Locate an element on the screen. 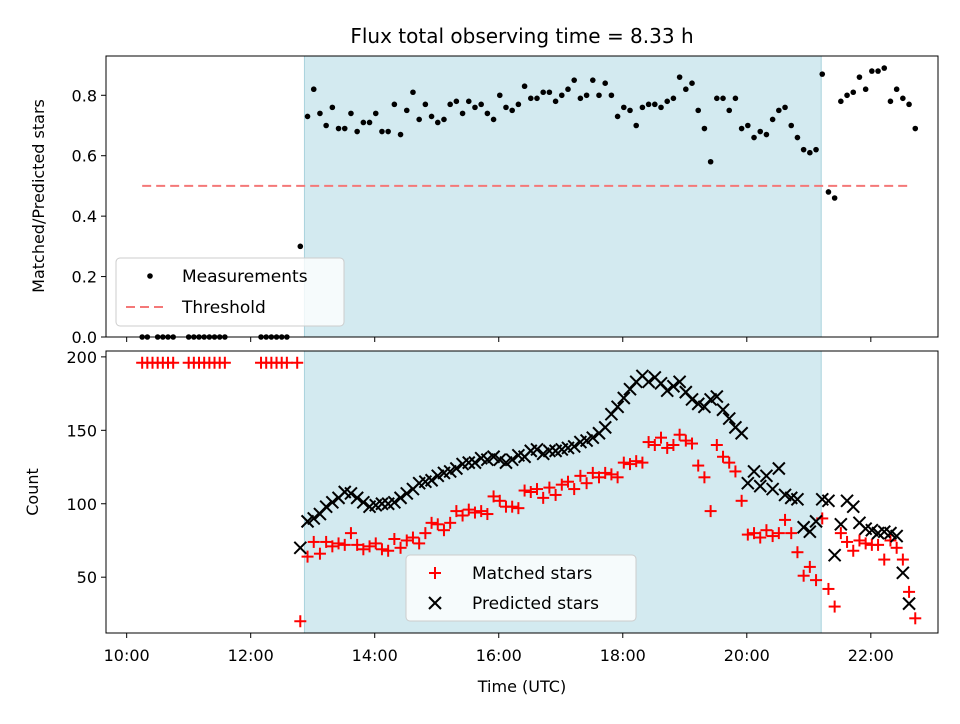 This screenshot has width=960, height=724. legend-threshold: Threshold is located at coordinates (223, 308).